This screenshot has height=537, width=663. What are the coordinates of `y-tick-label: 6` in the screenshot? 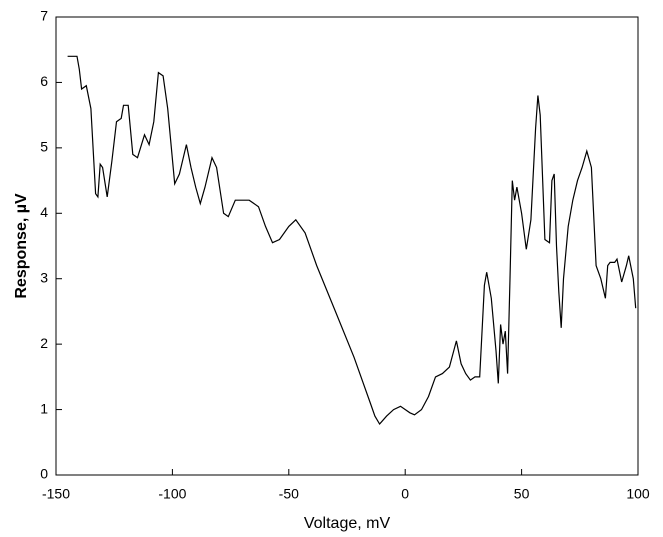 It's located at (44, 81).